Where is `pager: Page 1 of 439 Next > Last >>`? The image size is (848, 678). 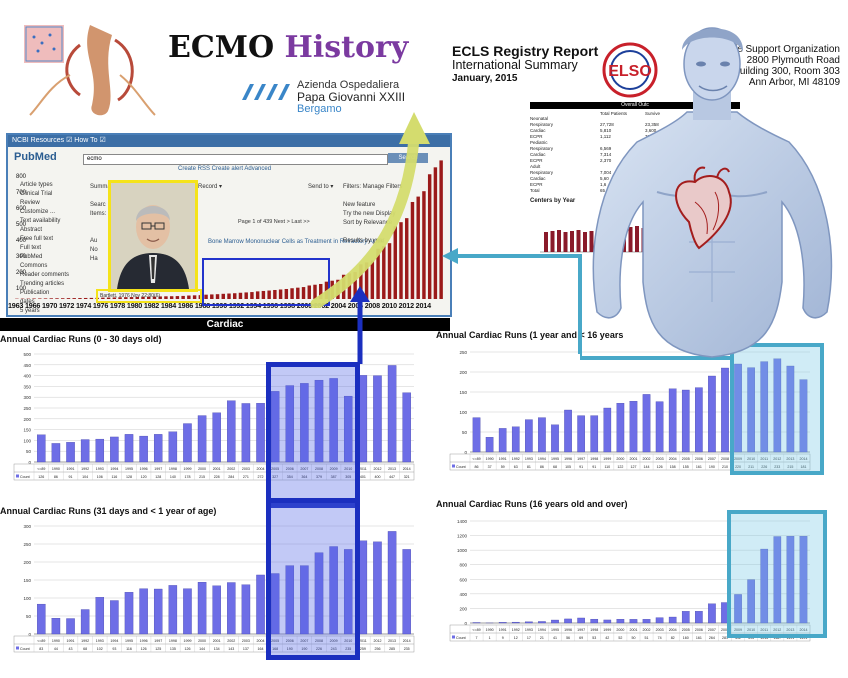
pager: Page 1 of 439 Next > Last >> is located at coordinates (274, 222).